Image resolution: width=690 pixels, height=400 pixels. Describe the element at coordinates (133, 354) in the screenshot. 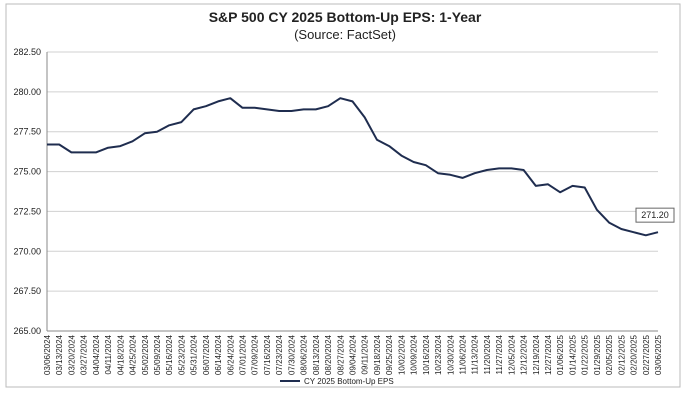

I see `x-tick-label: 04/25/2024` at that location.